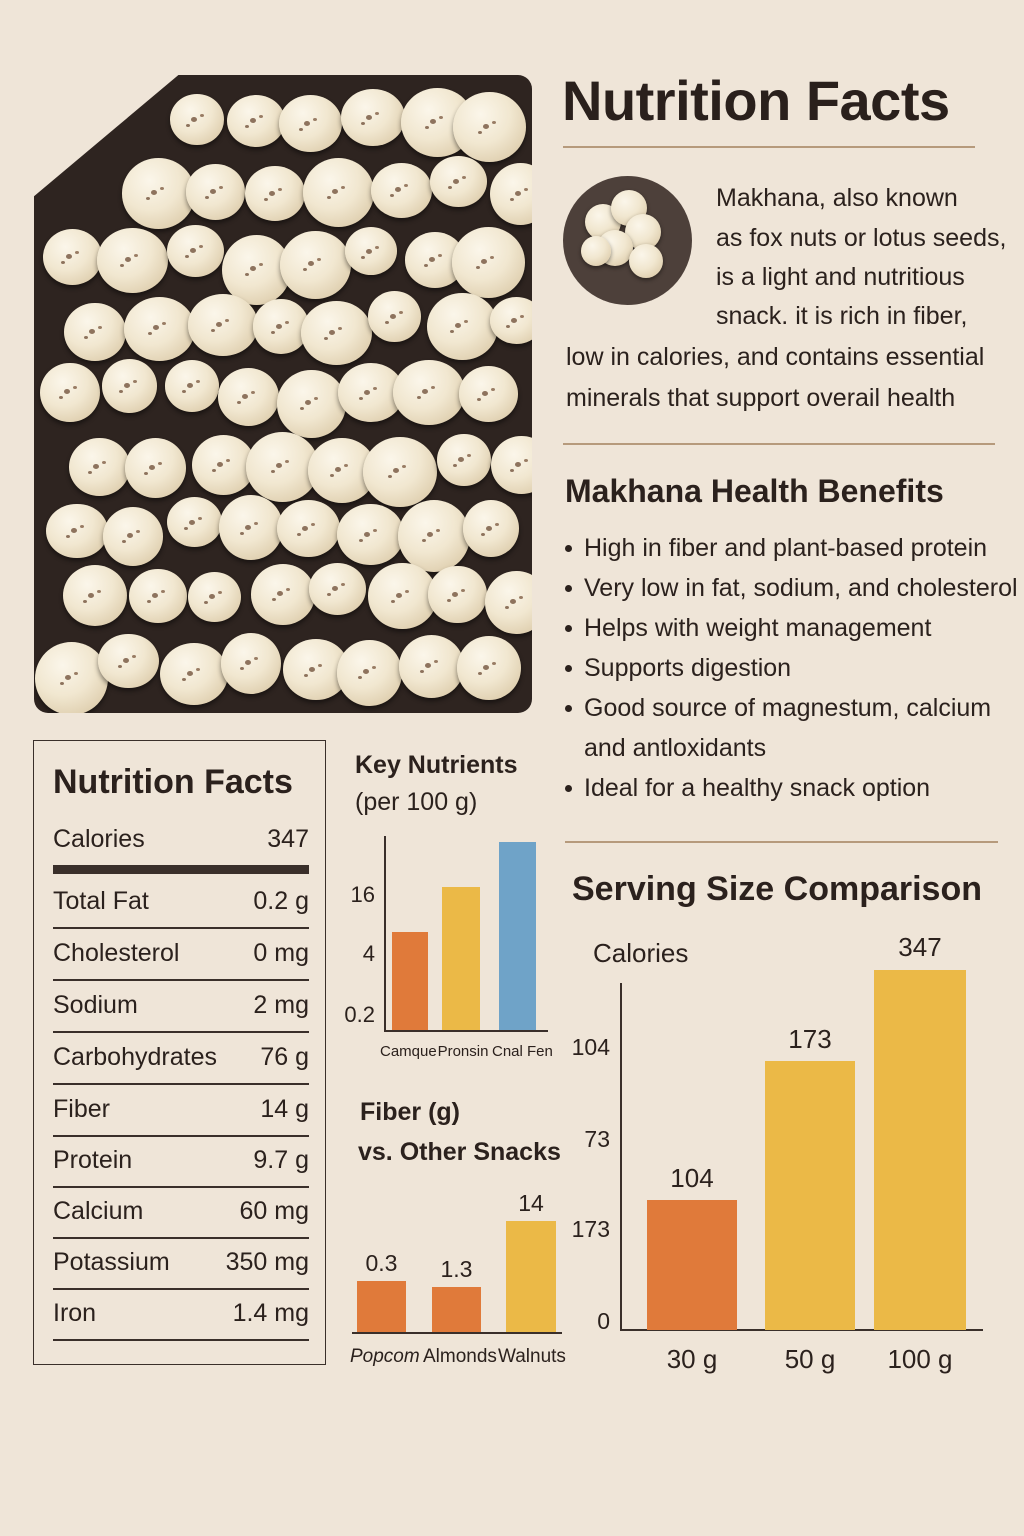  Describe the element at coordinates (675, 748) in the screenshot. I see `benefit-item-continuation: and antloxidants` at that location.